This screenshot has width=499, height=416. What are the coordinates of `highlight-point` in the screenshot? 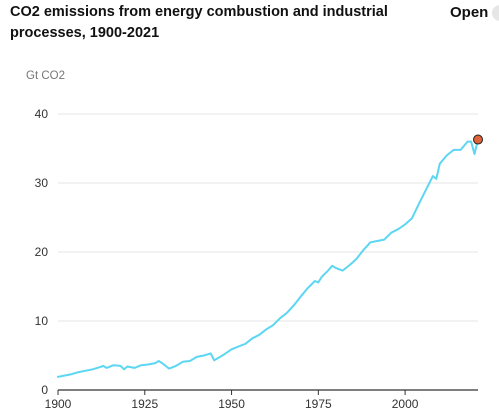 It's located at (478, 139).